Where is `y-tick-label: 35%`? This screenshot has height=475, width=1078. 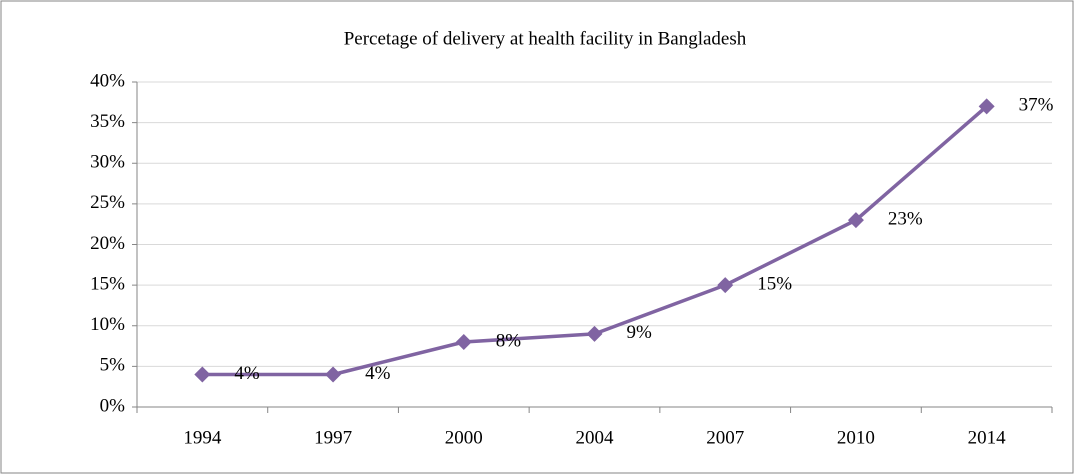 y-tick-label: 35% is located at coordinates (107, 121).